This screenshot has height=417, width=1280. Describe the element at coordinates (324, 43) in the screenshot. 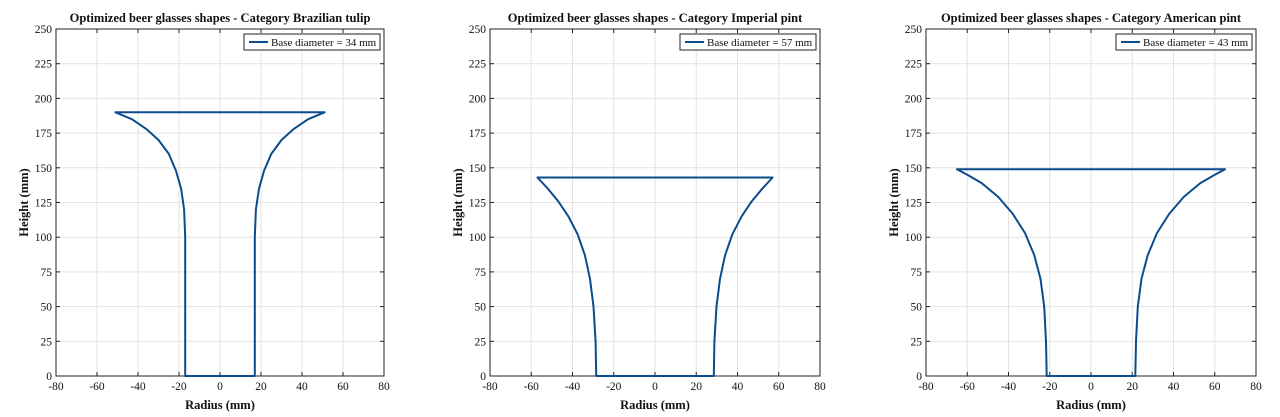

I see `legend-label: Base diameter = 34 mm` at that location.